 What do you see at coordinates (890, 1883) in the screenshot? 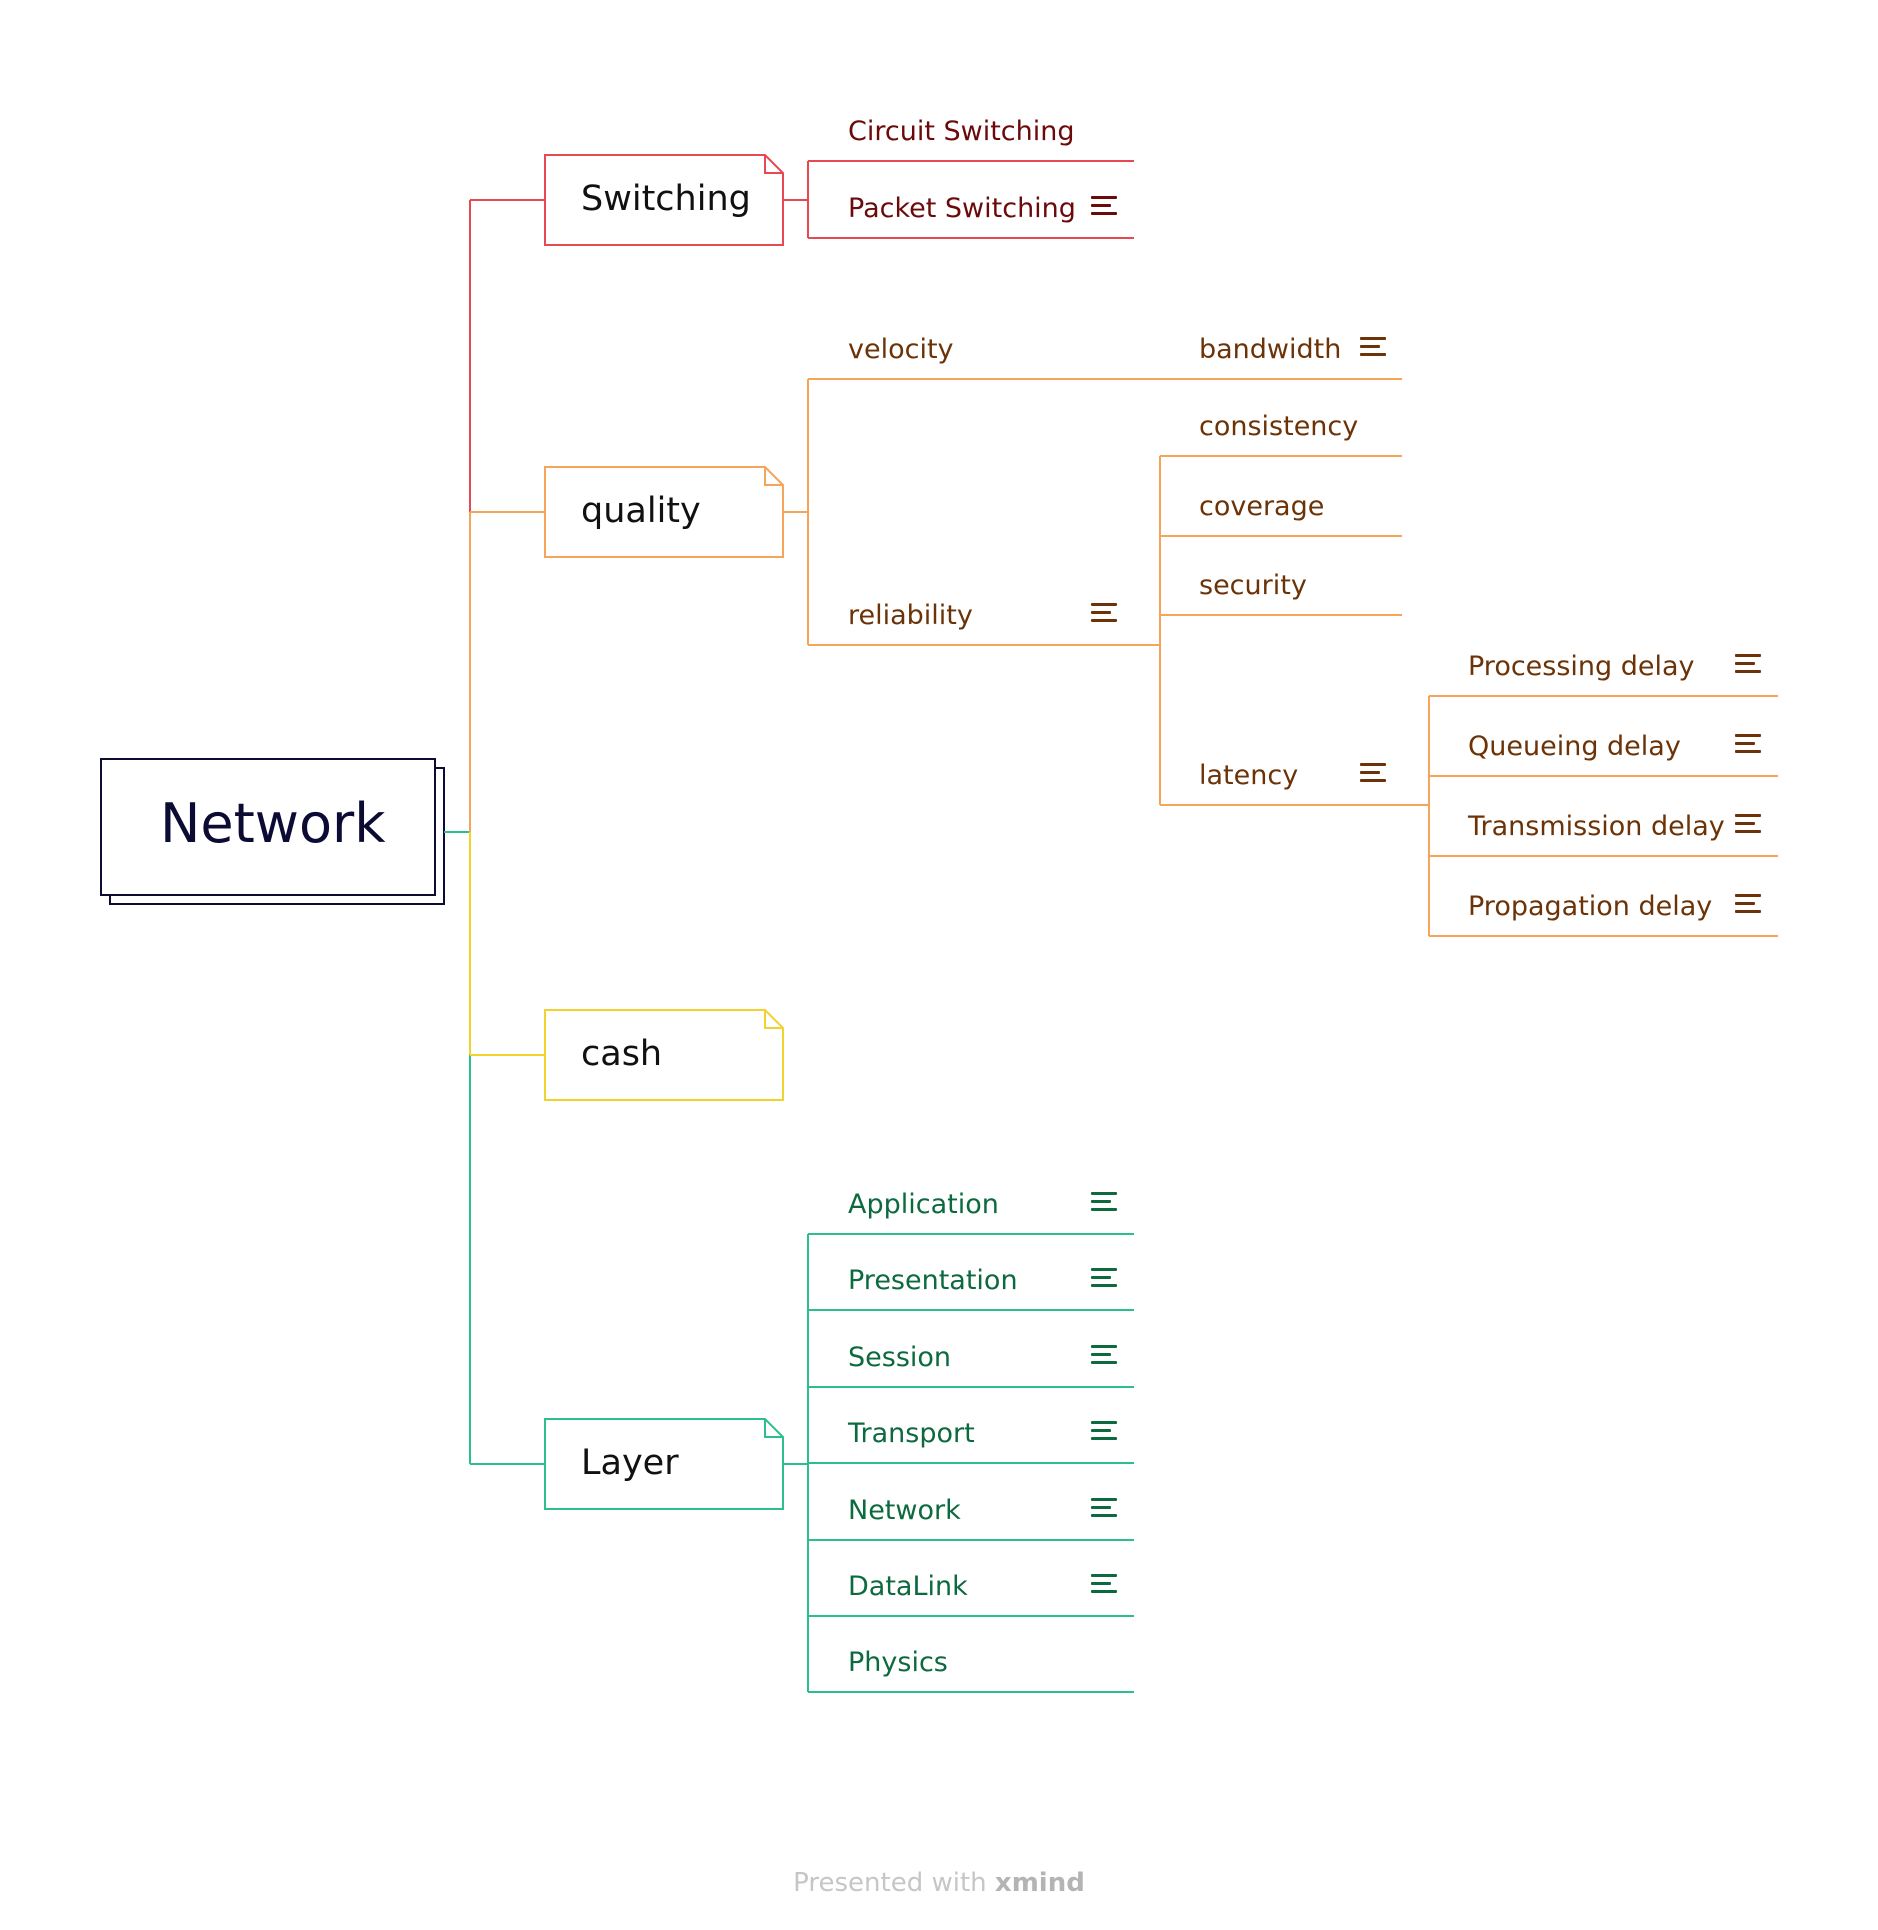
I see `footer-prefix: Presented with` at bounding box center [890, 1883].